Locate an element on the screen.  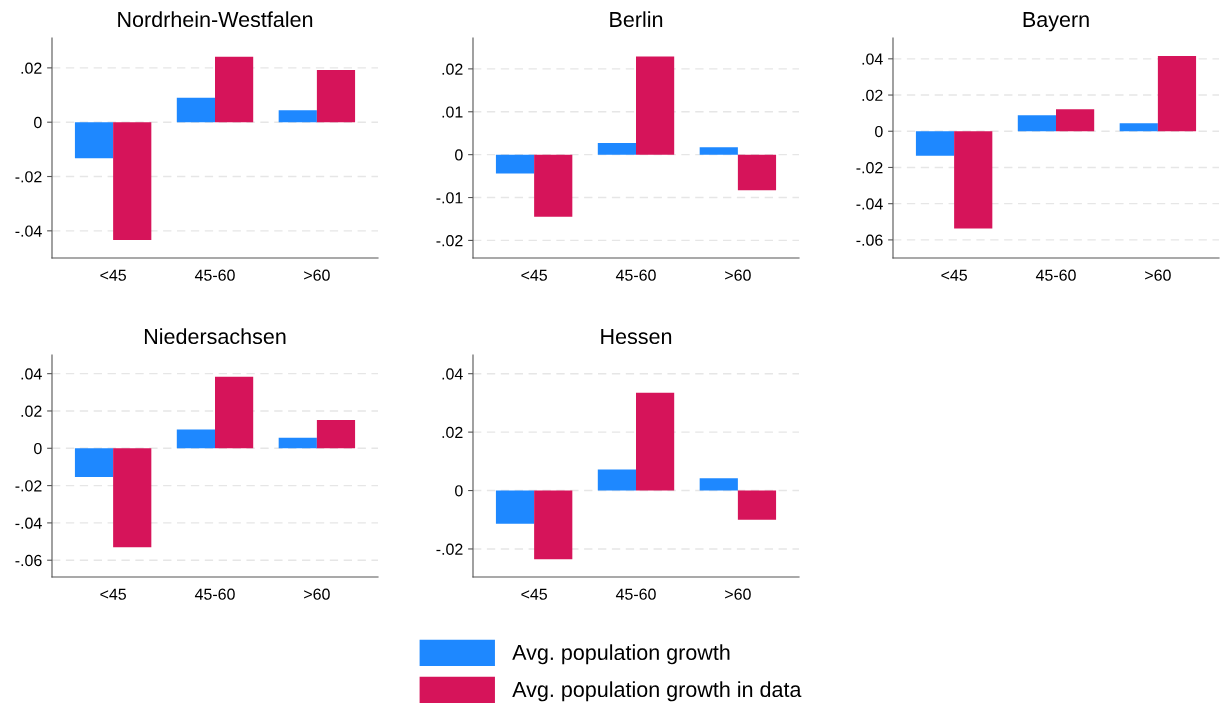
y-tick-label: .01 is located at coordinates (452, 112).